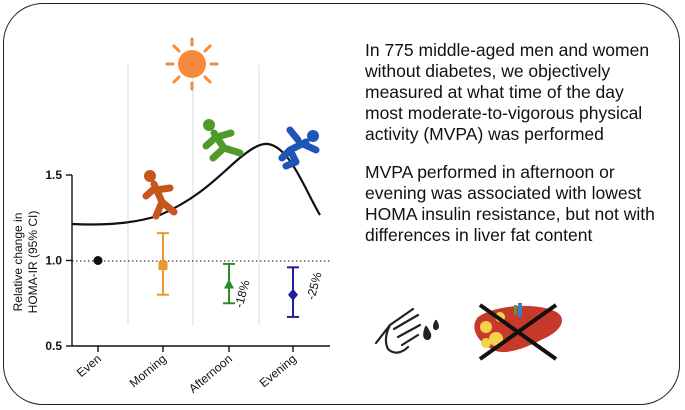  Describe the element at coordinates (312, 66) in the screenshot. I see `crescent-moon-icon` at that location.